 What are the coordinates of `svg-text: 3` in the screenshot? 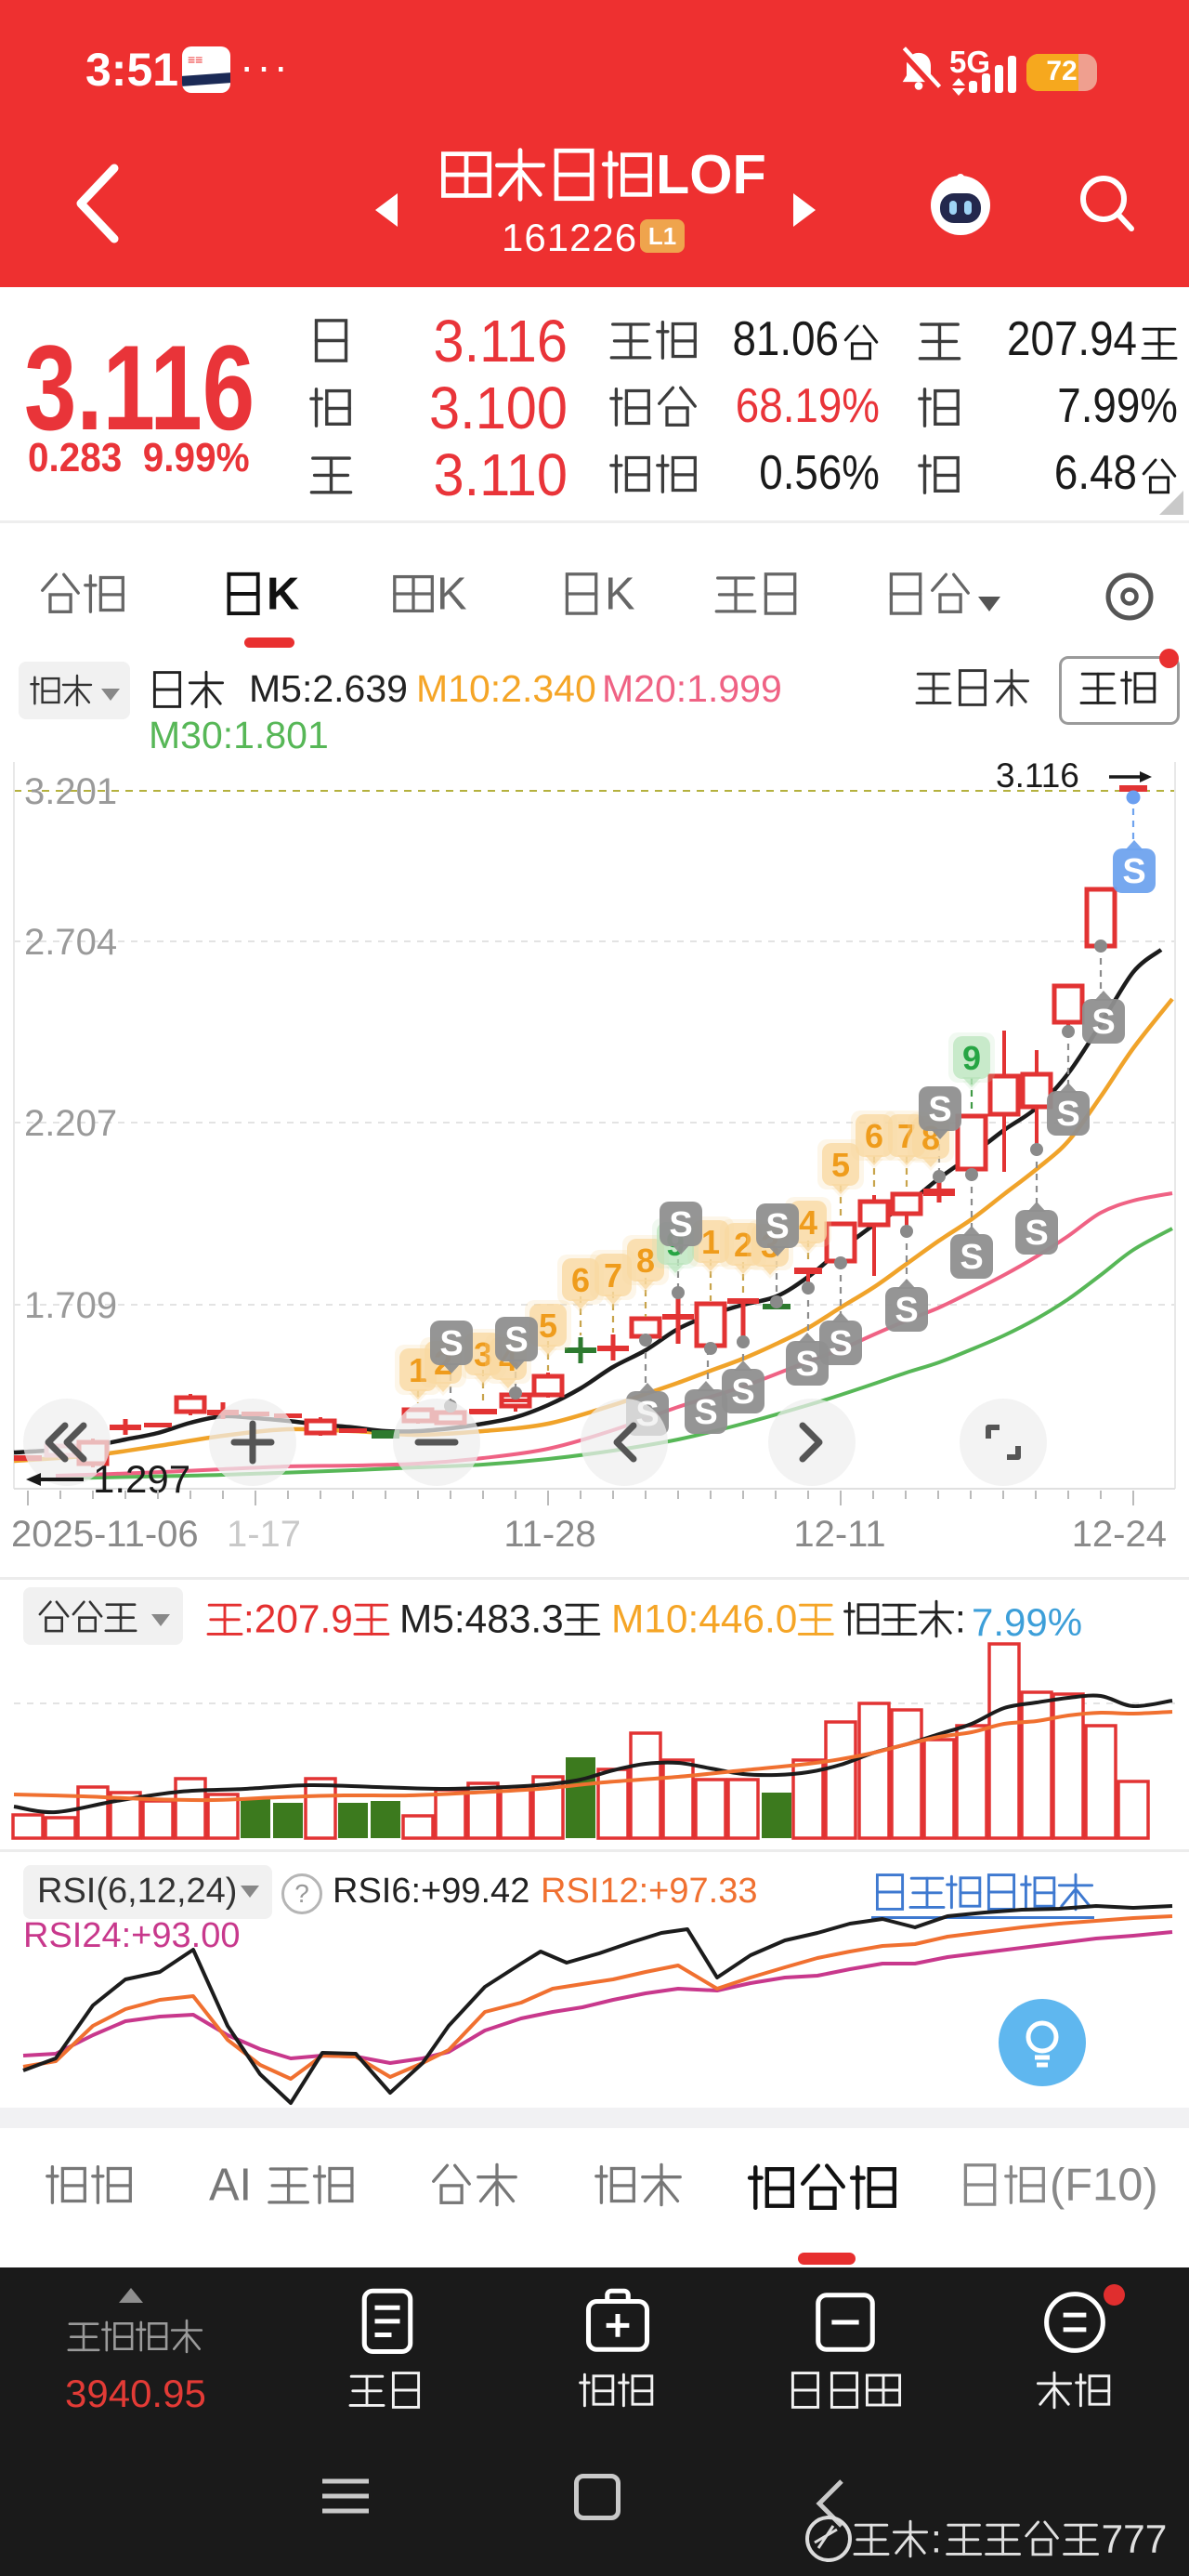 It's located at (483, 1354).